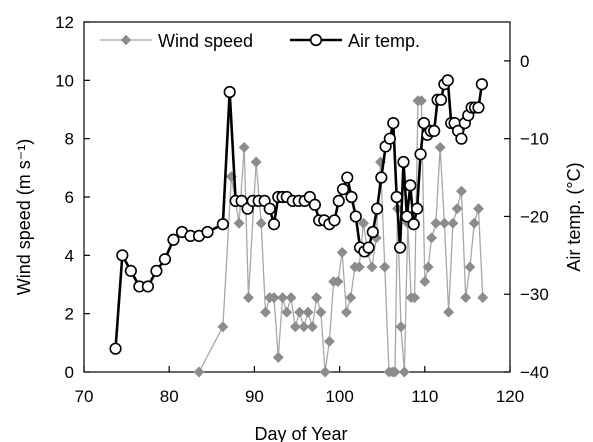 The width and height of the screenshot is (593, 442). I want to click on y-tick-label-left: 8, so click(69, 139).